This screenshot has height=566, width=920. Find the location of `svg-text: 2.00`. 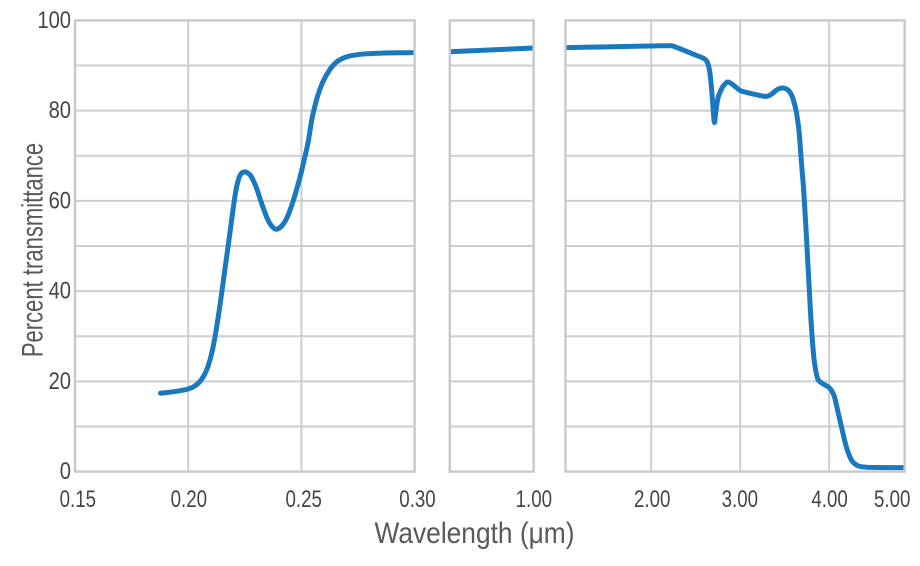

svg-text: 2.00 is located at coordinates (652, 499).